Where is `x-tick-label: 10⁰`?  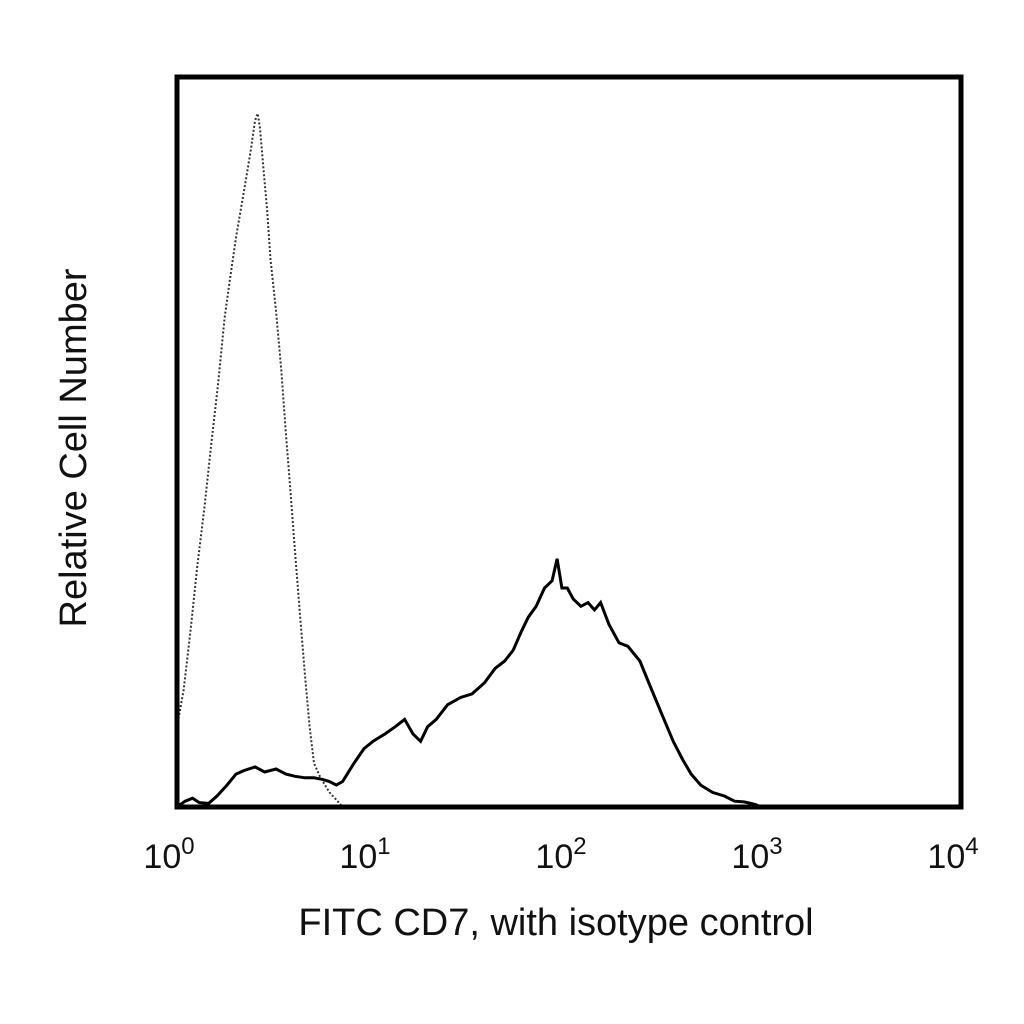 x-tick-label: 10⁰ is located at coordinates (168, 854).